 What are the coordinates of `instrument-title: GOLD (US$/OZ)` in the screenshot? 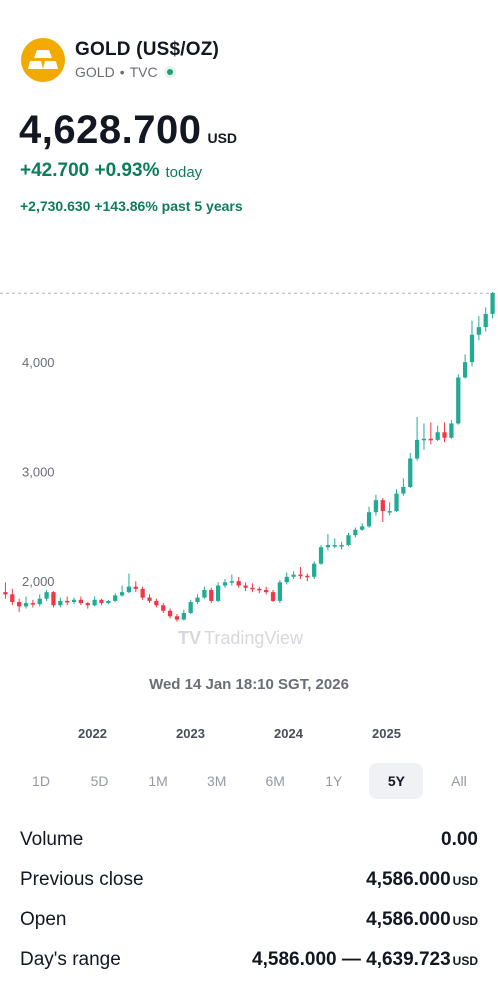 It's located at (147, 49).